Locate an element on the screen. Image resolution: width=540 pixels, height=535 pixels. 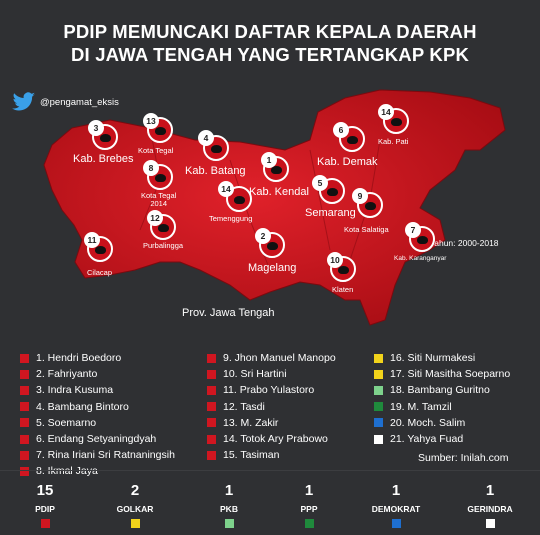
legend-item: 6. Endang Setyaningdyah is located at coordinates (97, 439).